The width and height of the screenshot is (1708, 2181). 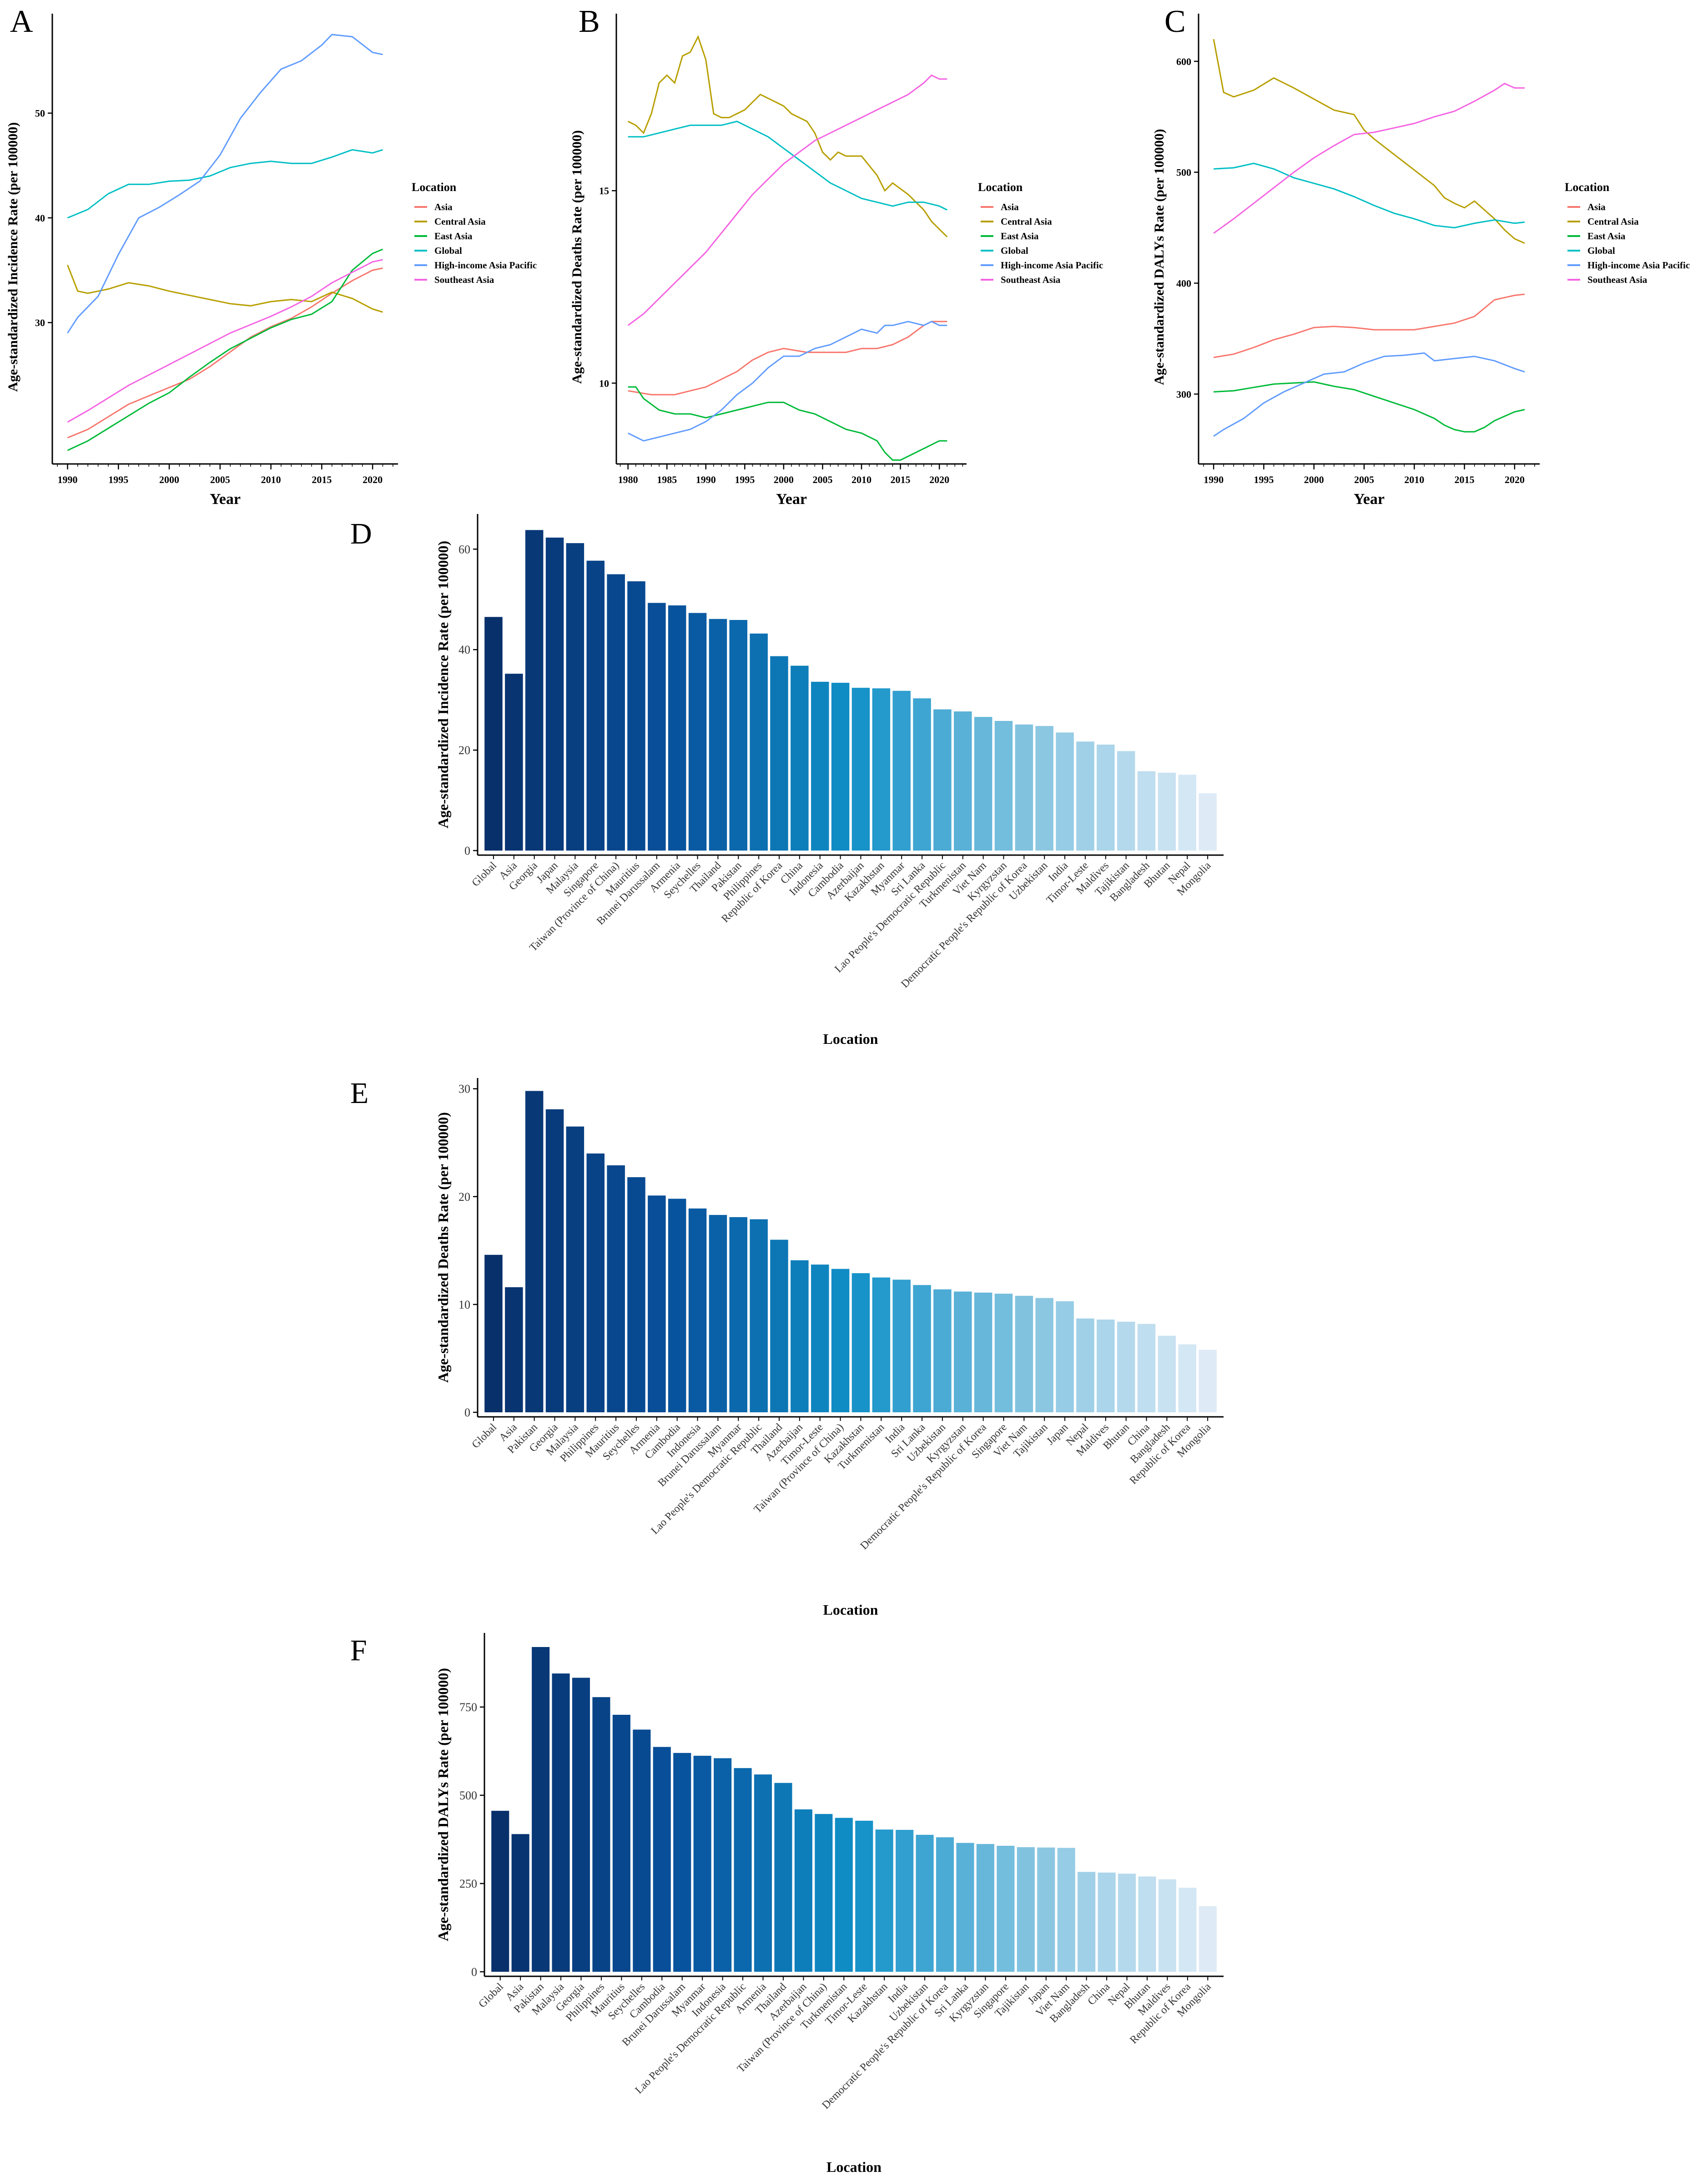 I want to click on y-tick-label: 750, so click(x=468, y=1708).